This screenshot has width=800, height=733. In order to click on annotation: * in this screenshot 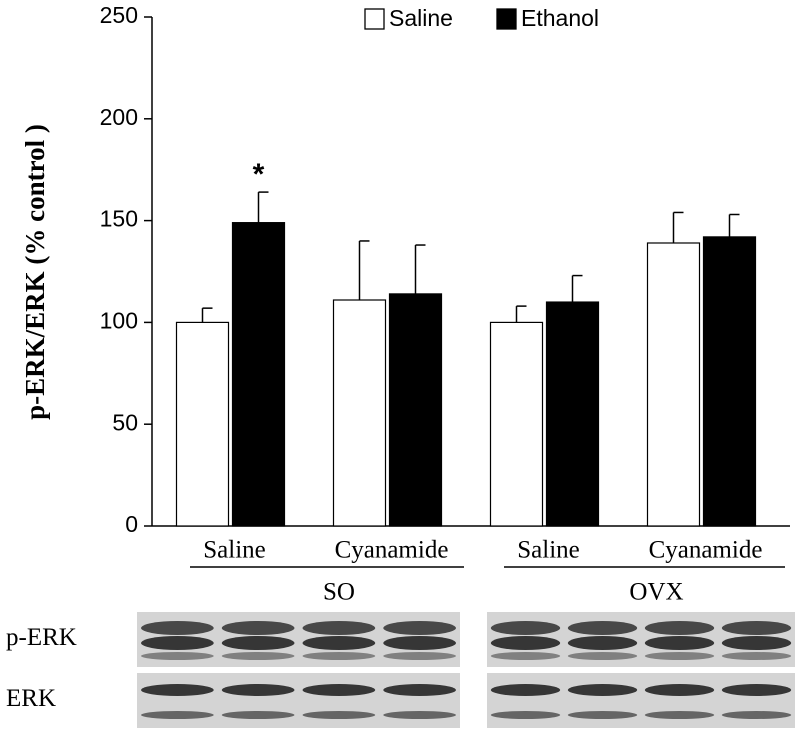, I will do `click(259, 174)`.